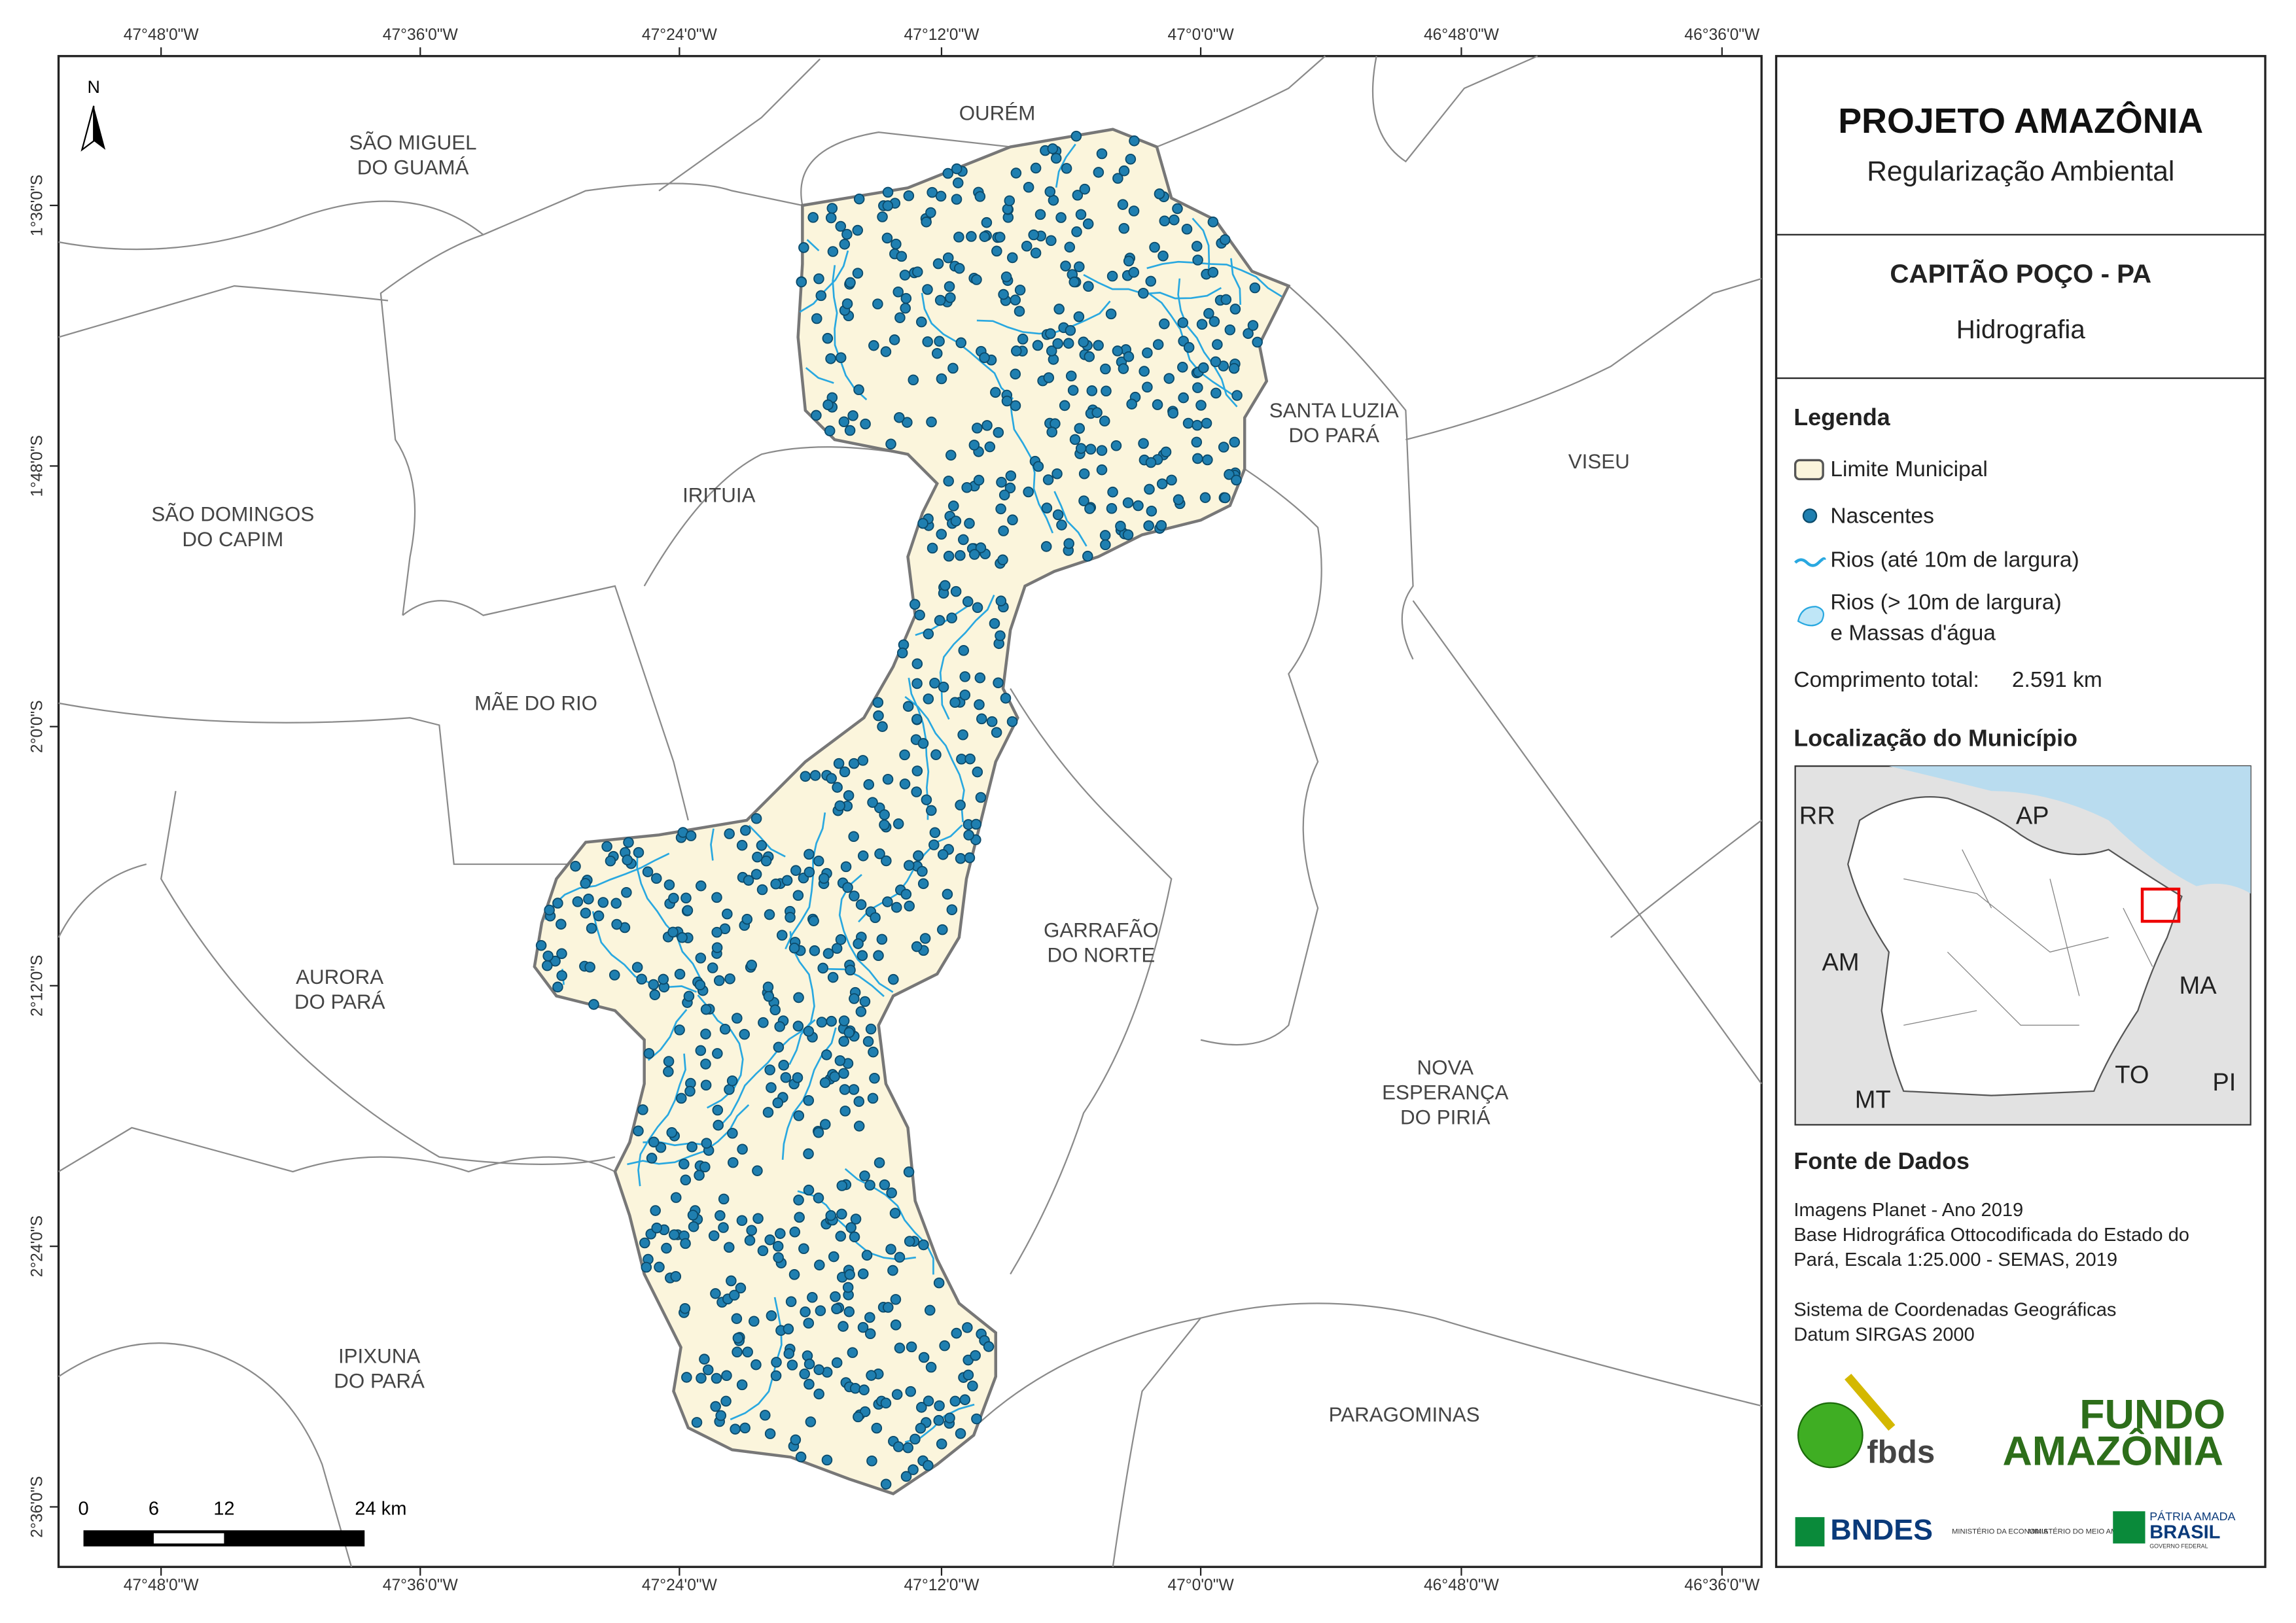  I want to click on municipality-label: DO GUAMÁ, so click(413, 168).